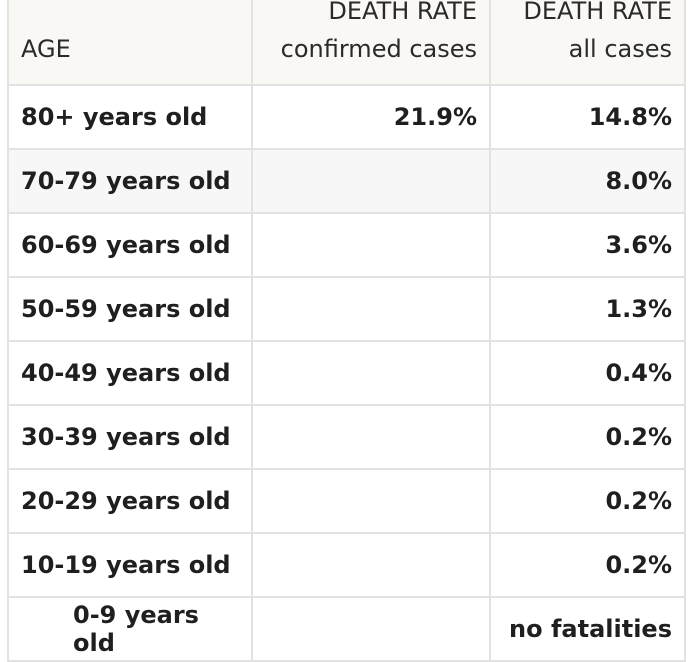 Image resolution: width=690 pixels, height=662 pixels. I want to click on header-age: AGE, so click(130, 43).